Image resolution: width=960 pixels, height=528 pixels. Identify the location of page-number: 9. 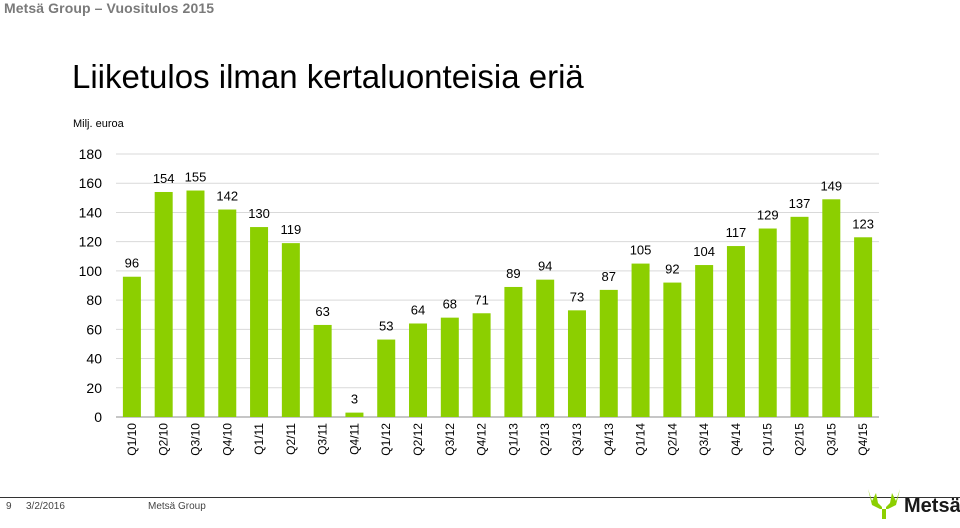
(9, 506).